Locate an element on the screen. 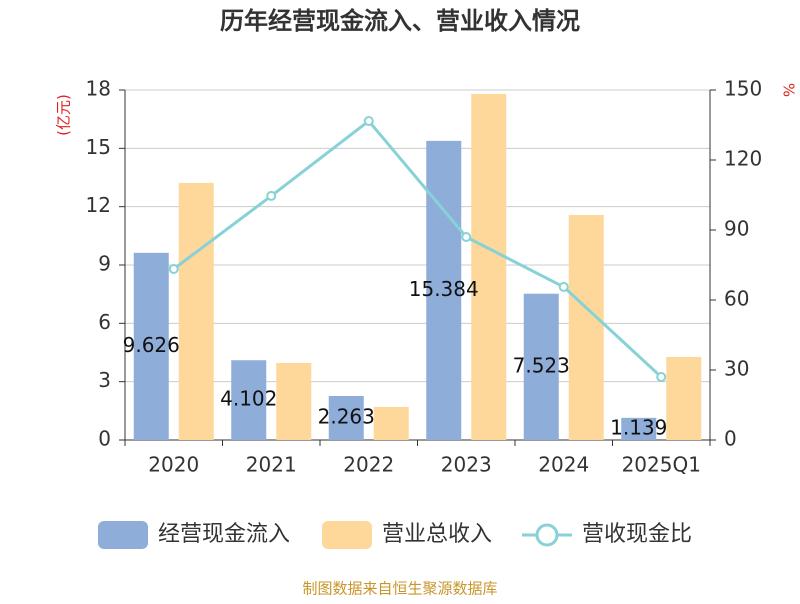 This screenshot has height=604, width=800. data-label: 4.102 is located at coordinates (248, 399).